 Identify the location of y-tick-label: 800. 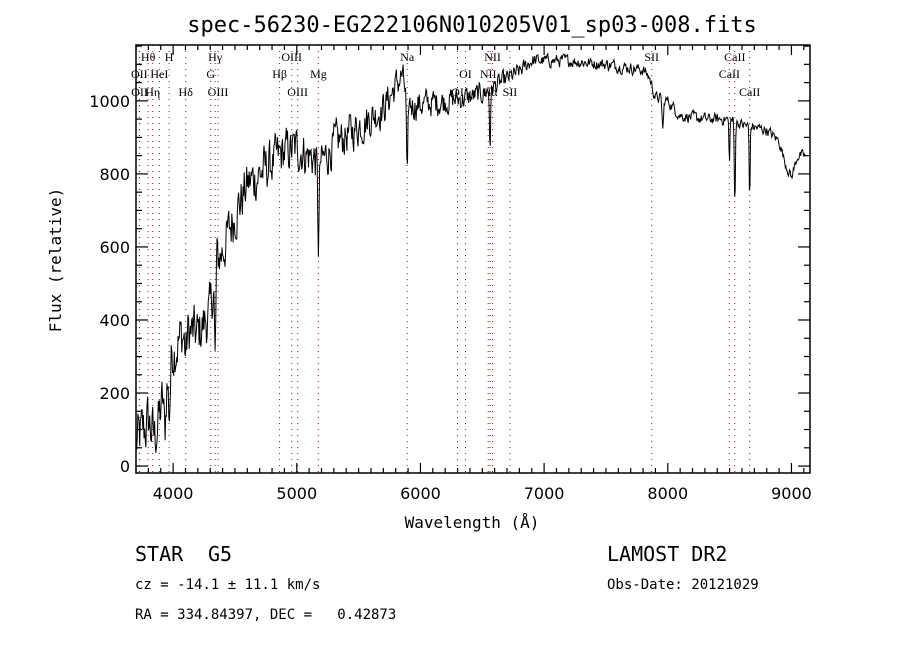
(114, 174).